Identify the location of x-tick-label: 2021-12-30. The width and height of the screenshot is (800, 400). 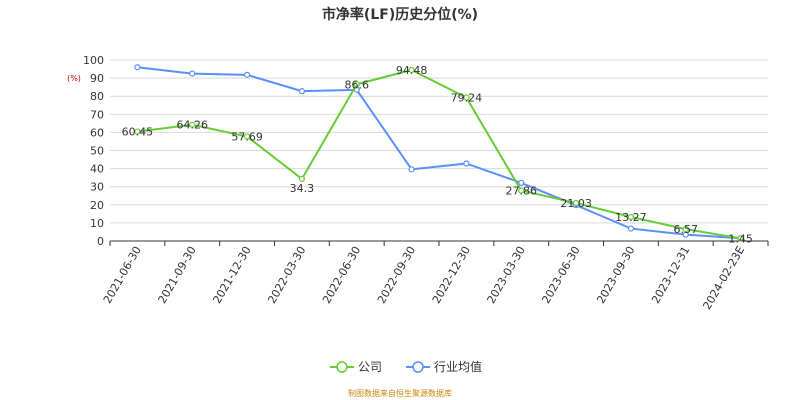
(231, 275).